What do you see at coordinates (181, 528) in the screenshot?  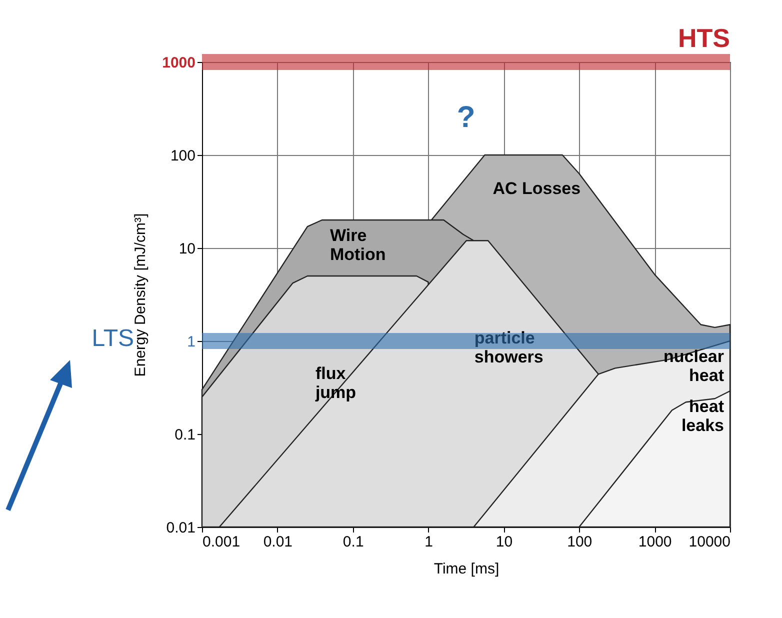 I see `y-tick-label: 0.01` at bounding box center [181, 528].